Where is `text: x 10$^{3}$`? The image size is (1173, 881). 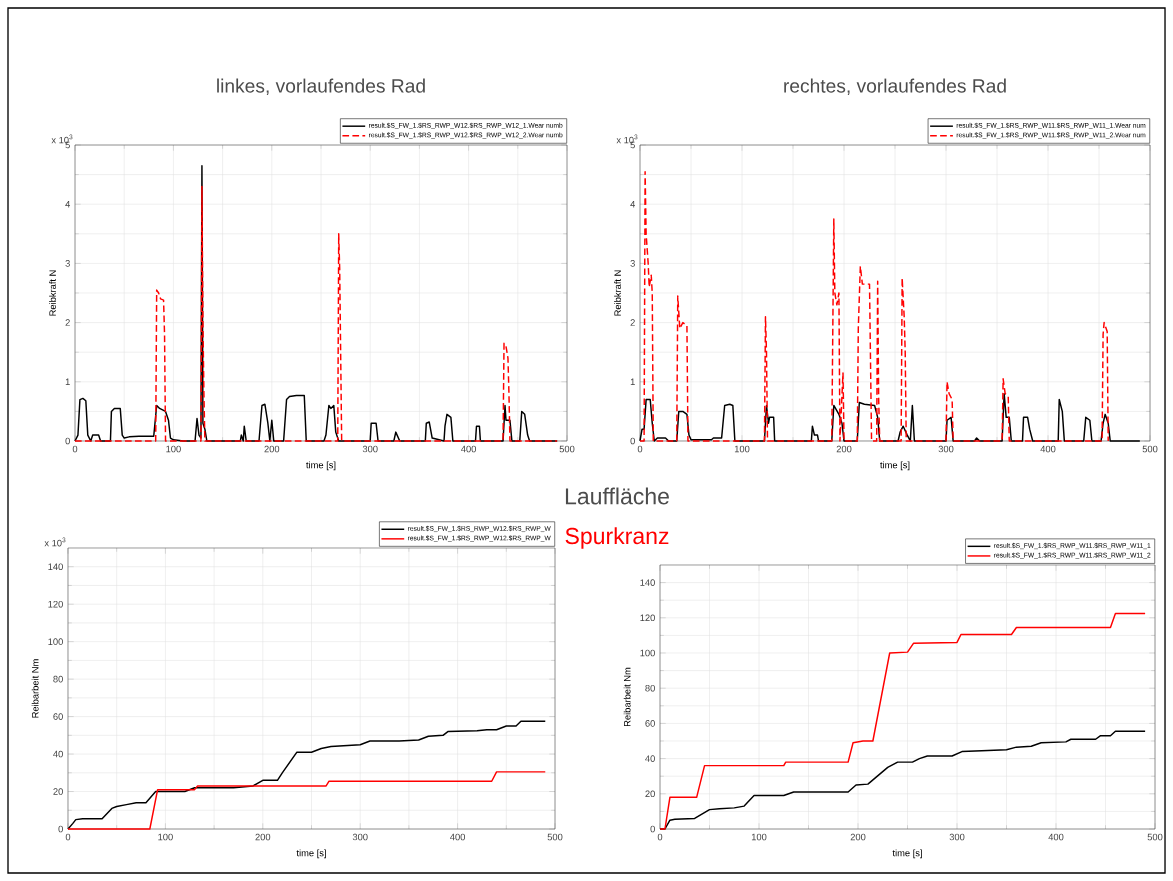
text: x 10$^{3}$ is located at coordinates (55, 542).